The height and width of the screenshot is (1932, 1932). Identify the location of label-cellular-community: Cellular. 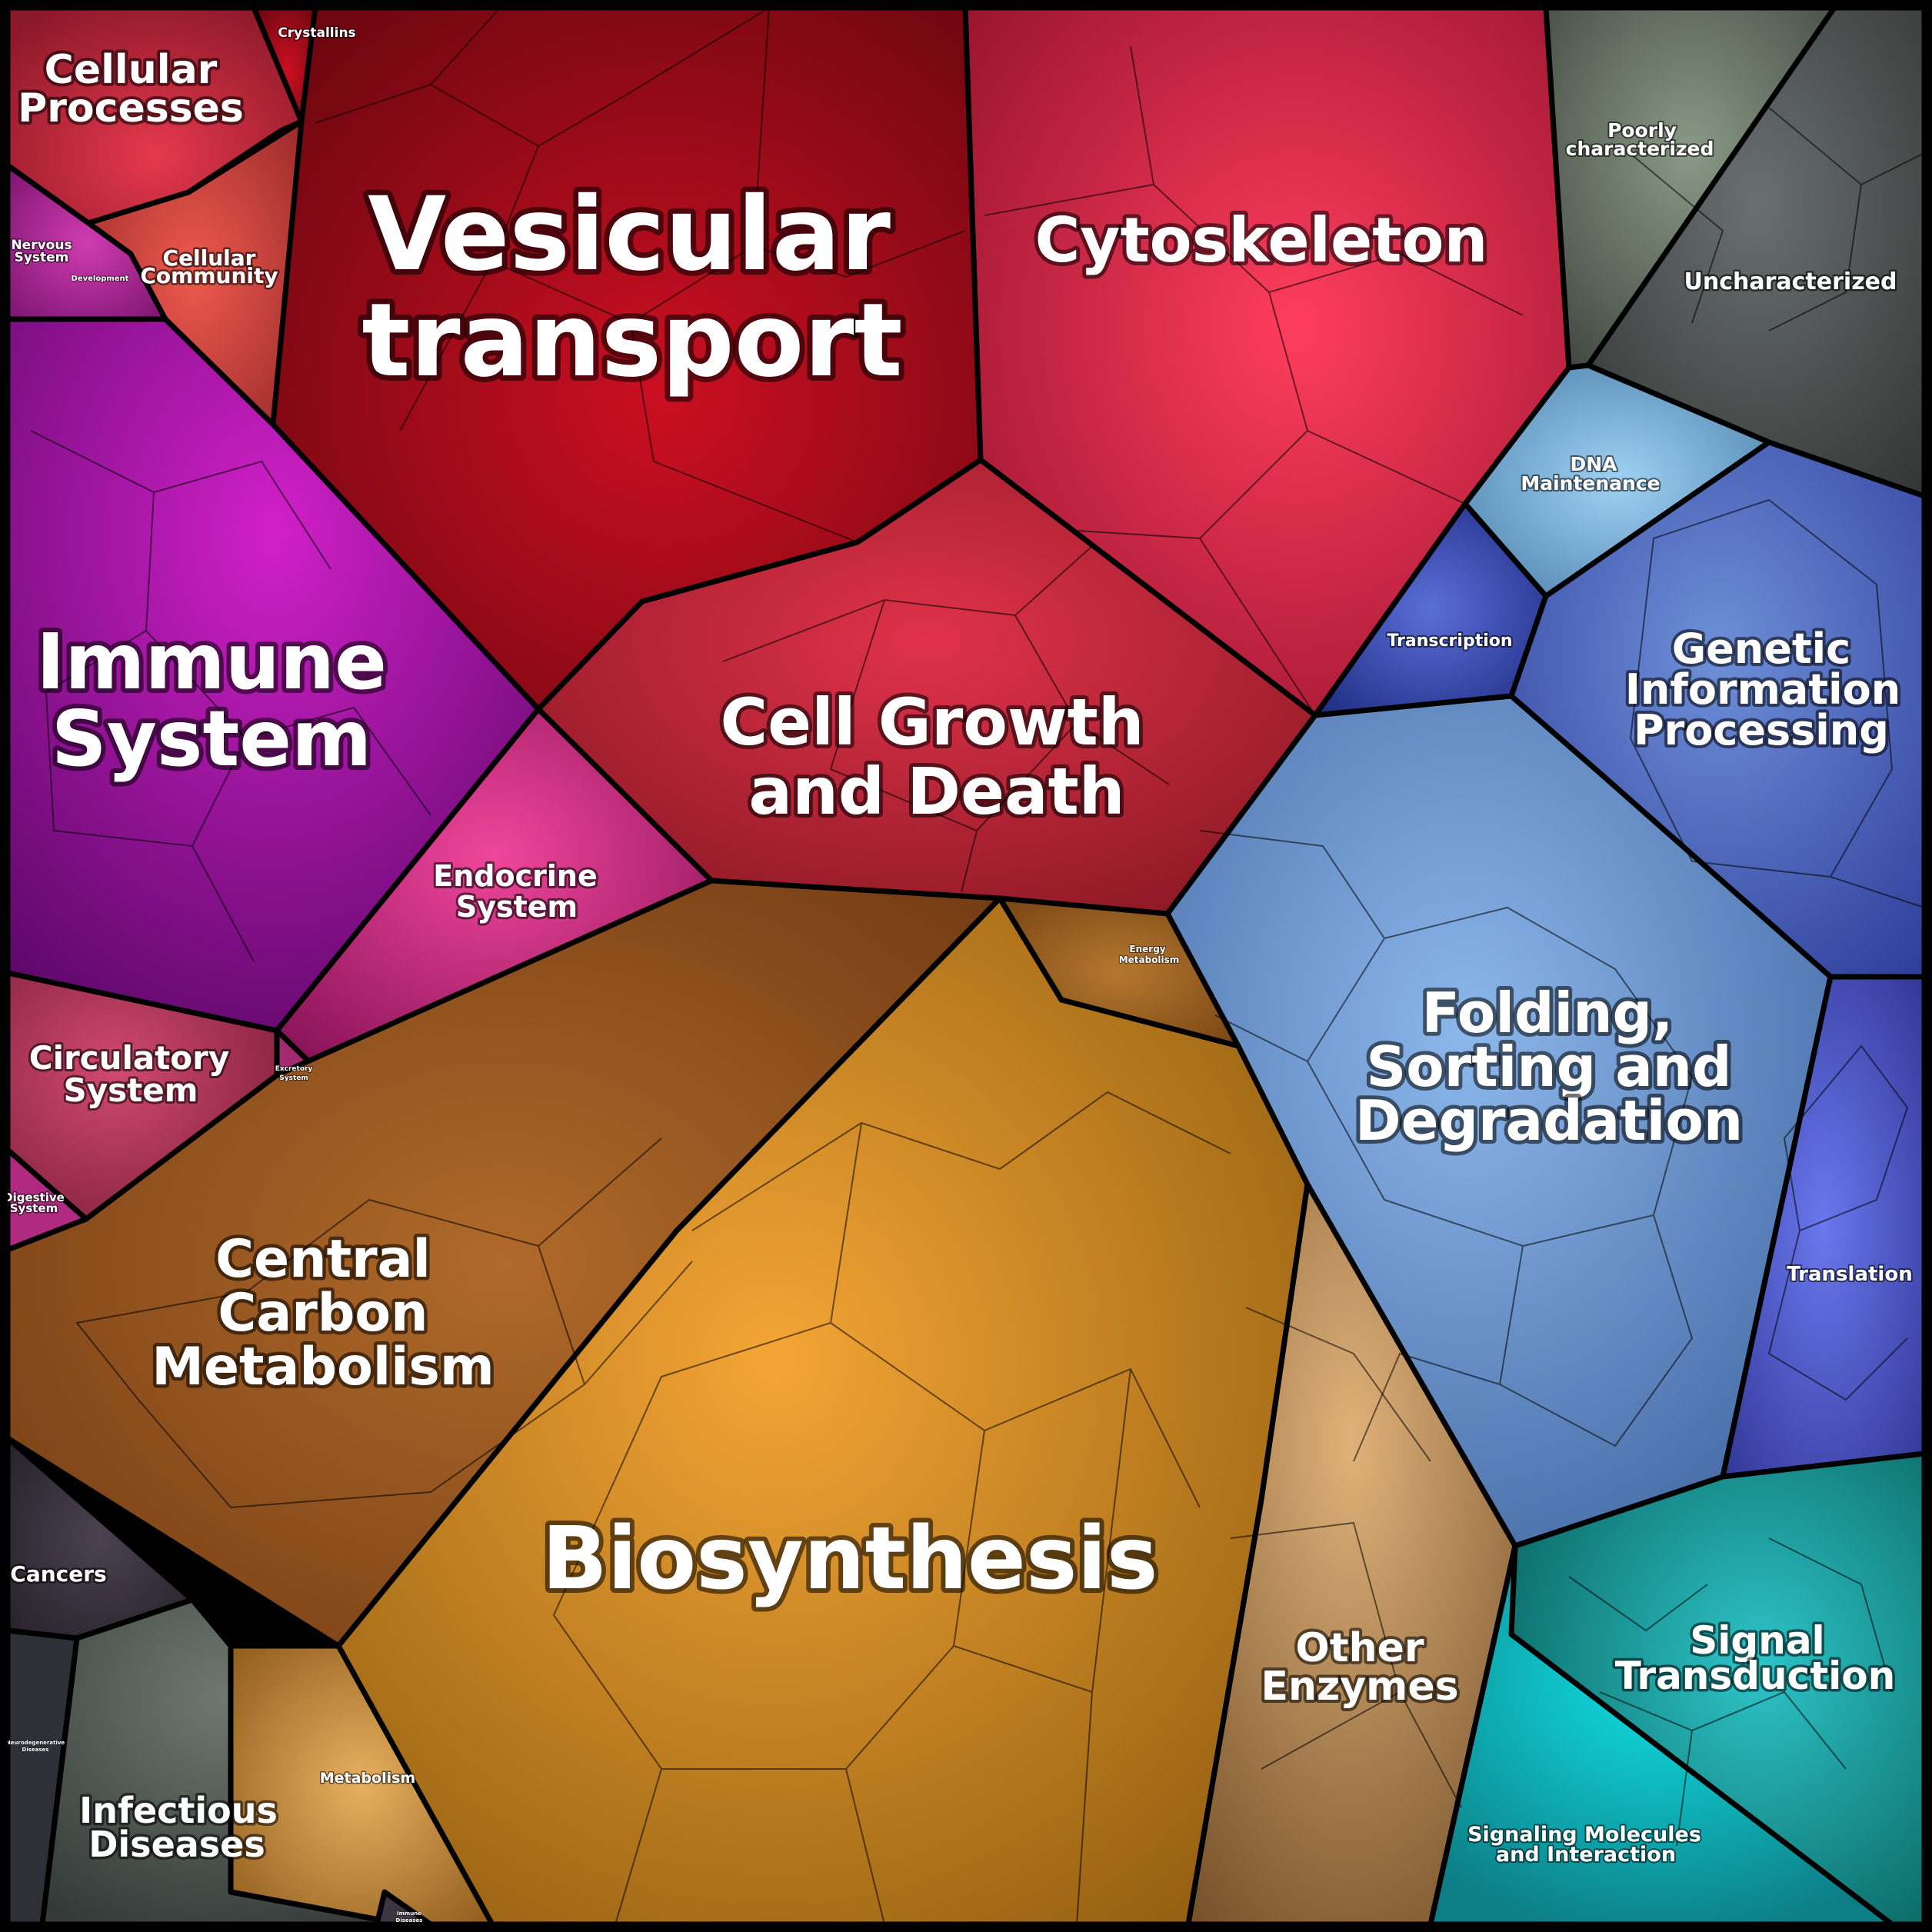
(209, 258).